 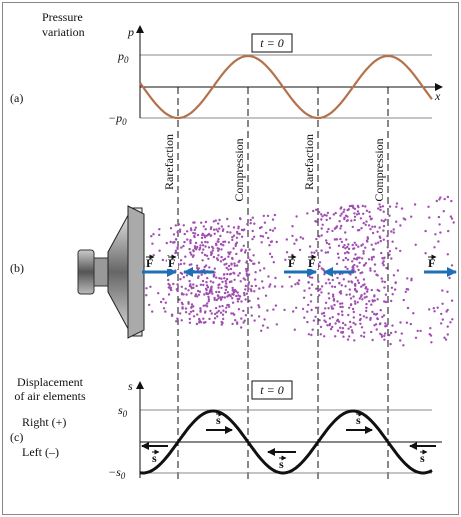 What do you see at coordinates (123, 411) in the screenshot?
I see `level-label: s0` at bounding box center [123, 411].